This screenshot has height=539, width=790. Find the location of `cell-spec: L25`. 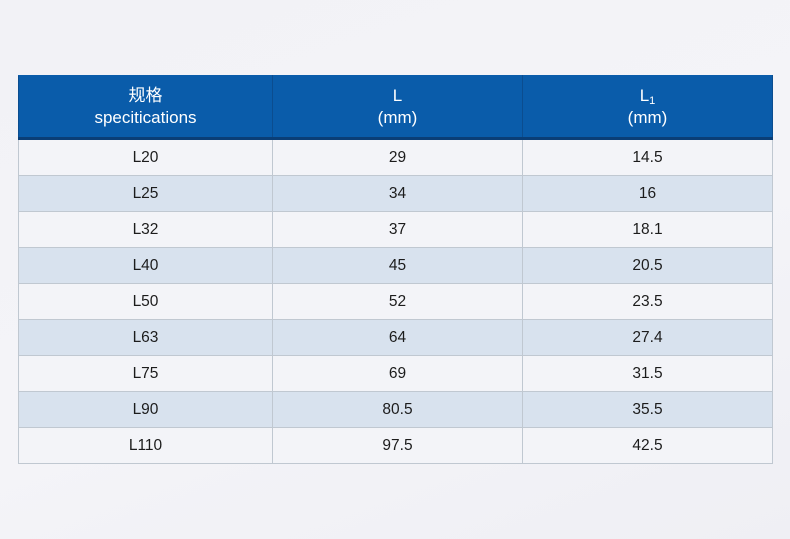

cell-spec: L25 is located at coordinates (145, 193).